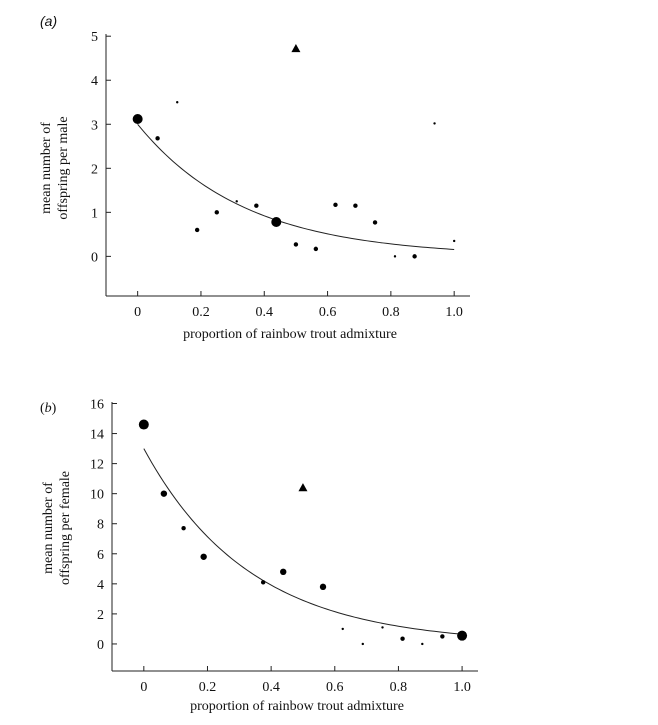  I want to click on panel-a-ylabel: mean number of offspring per male, so click(55, 167).